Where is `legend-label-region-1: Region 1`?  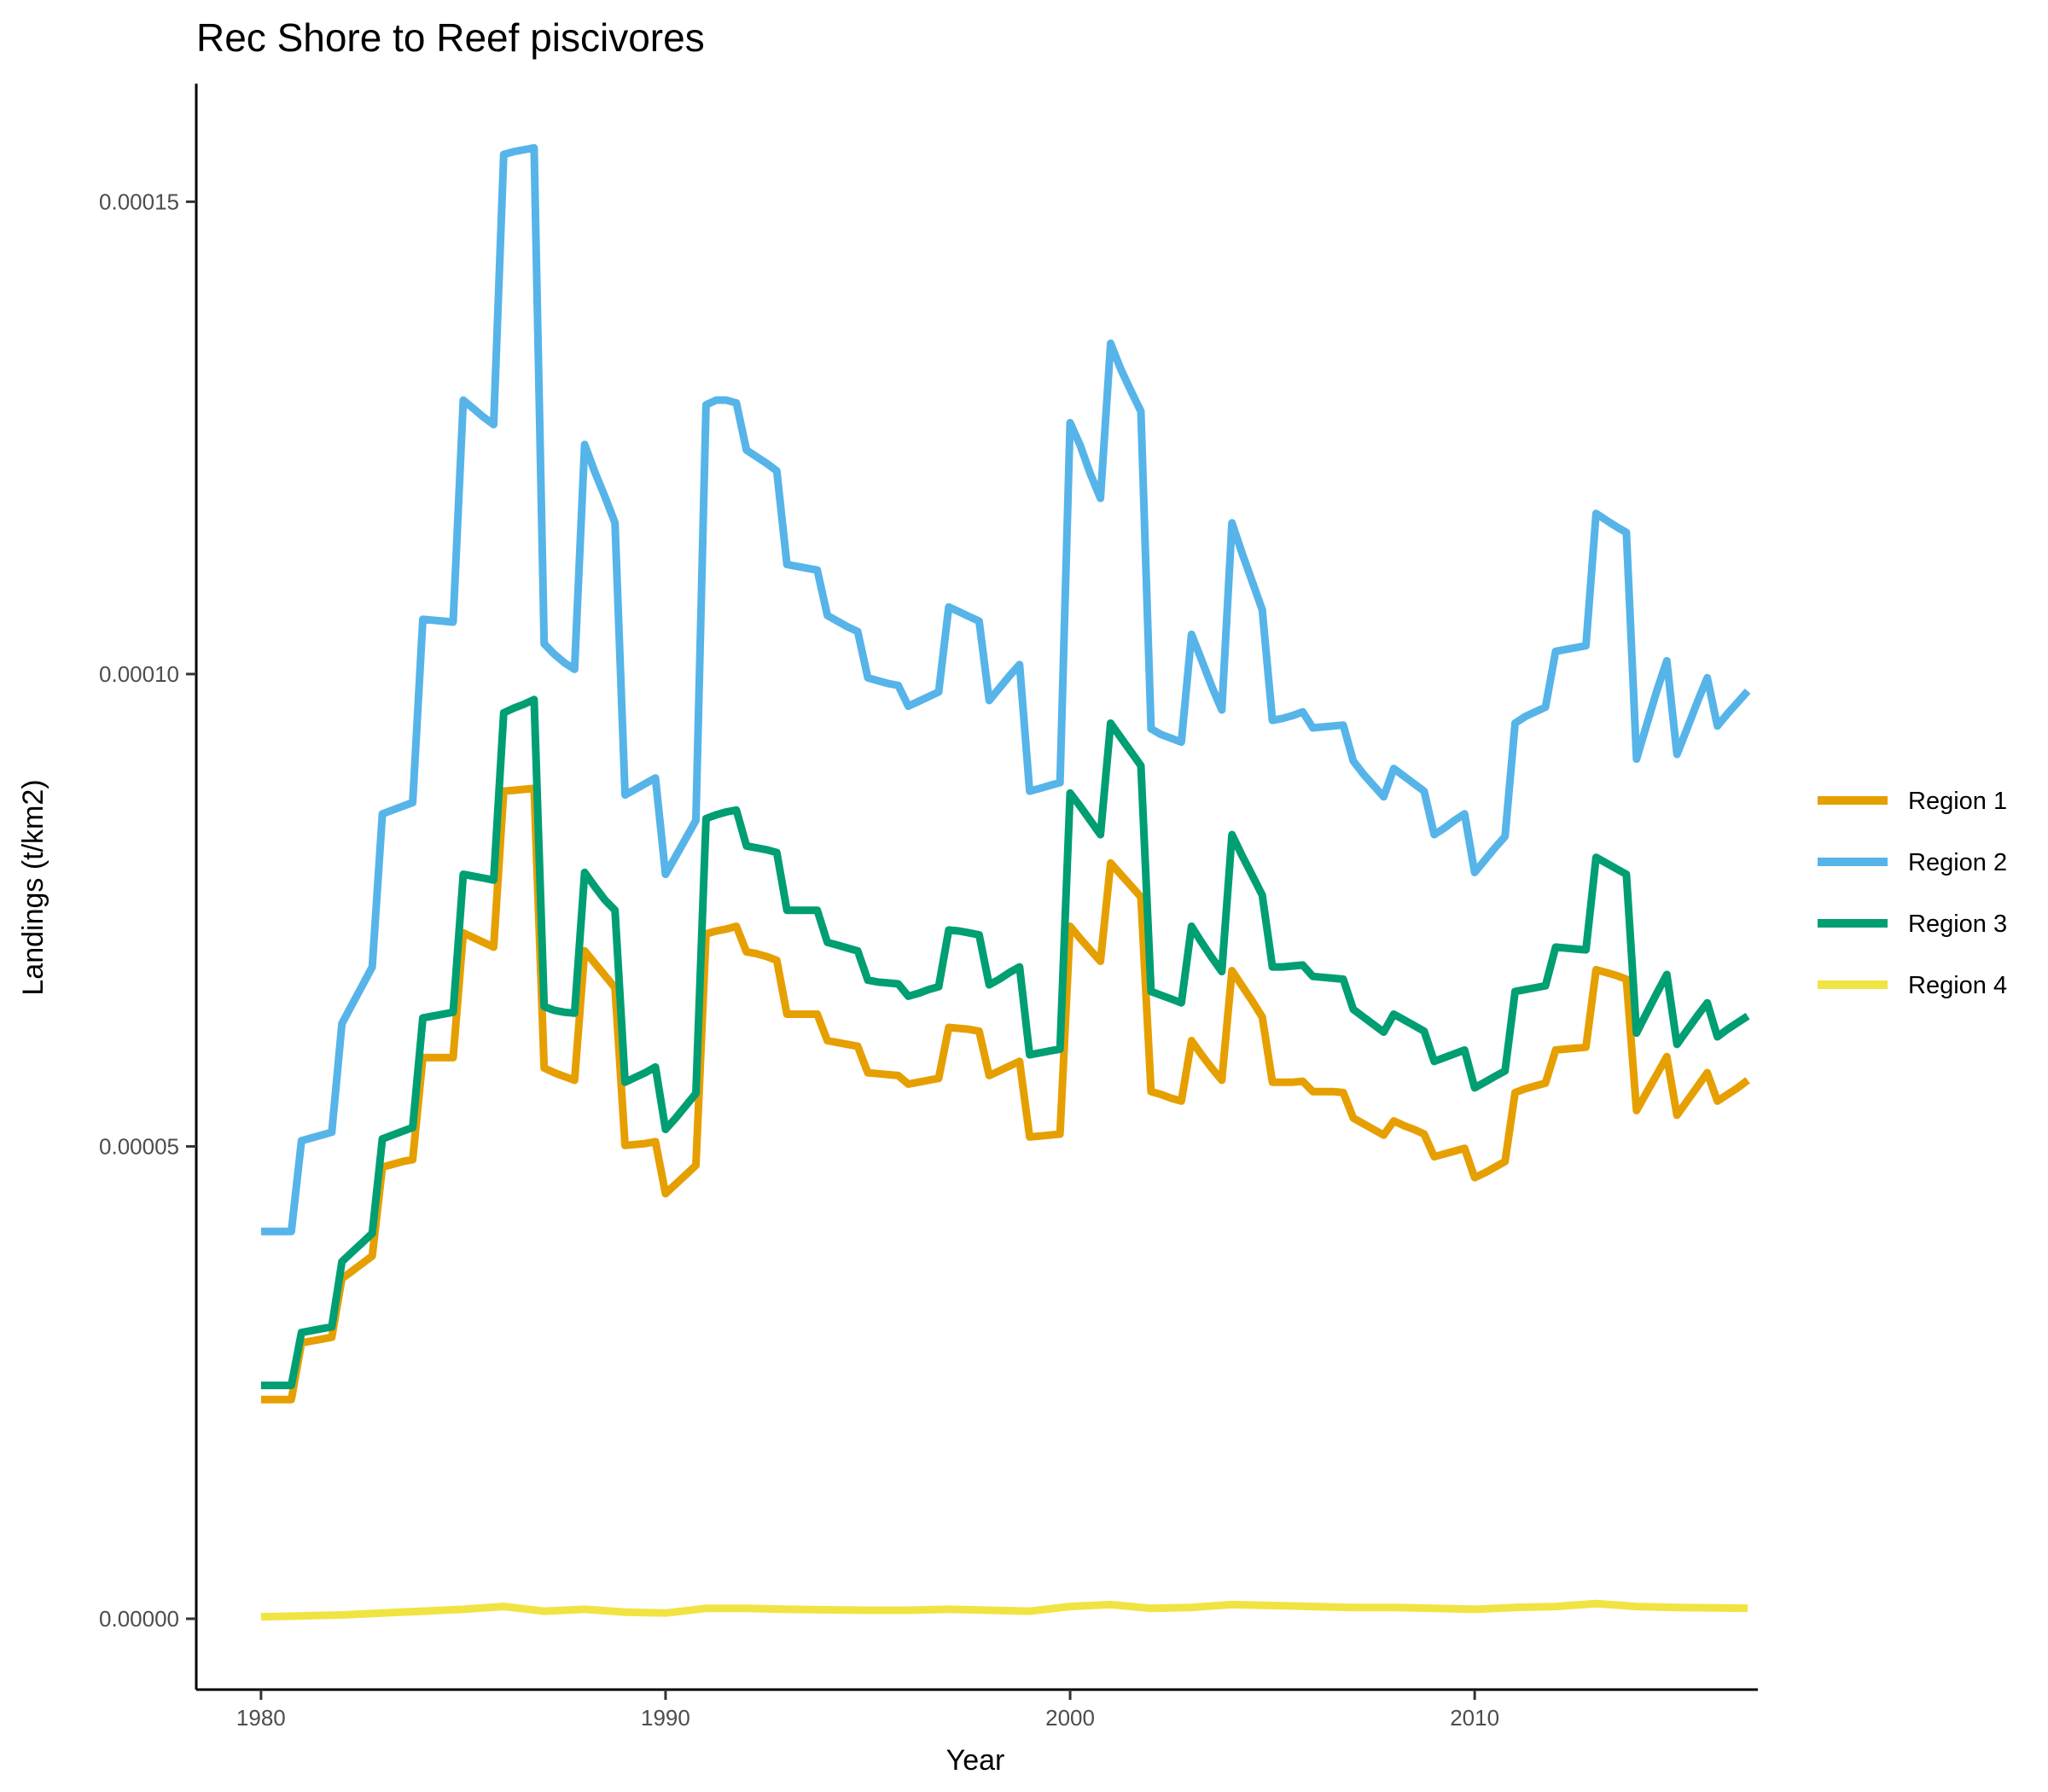
legend-label-region-1: Region 1 is located at coordinates (1958, 801).